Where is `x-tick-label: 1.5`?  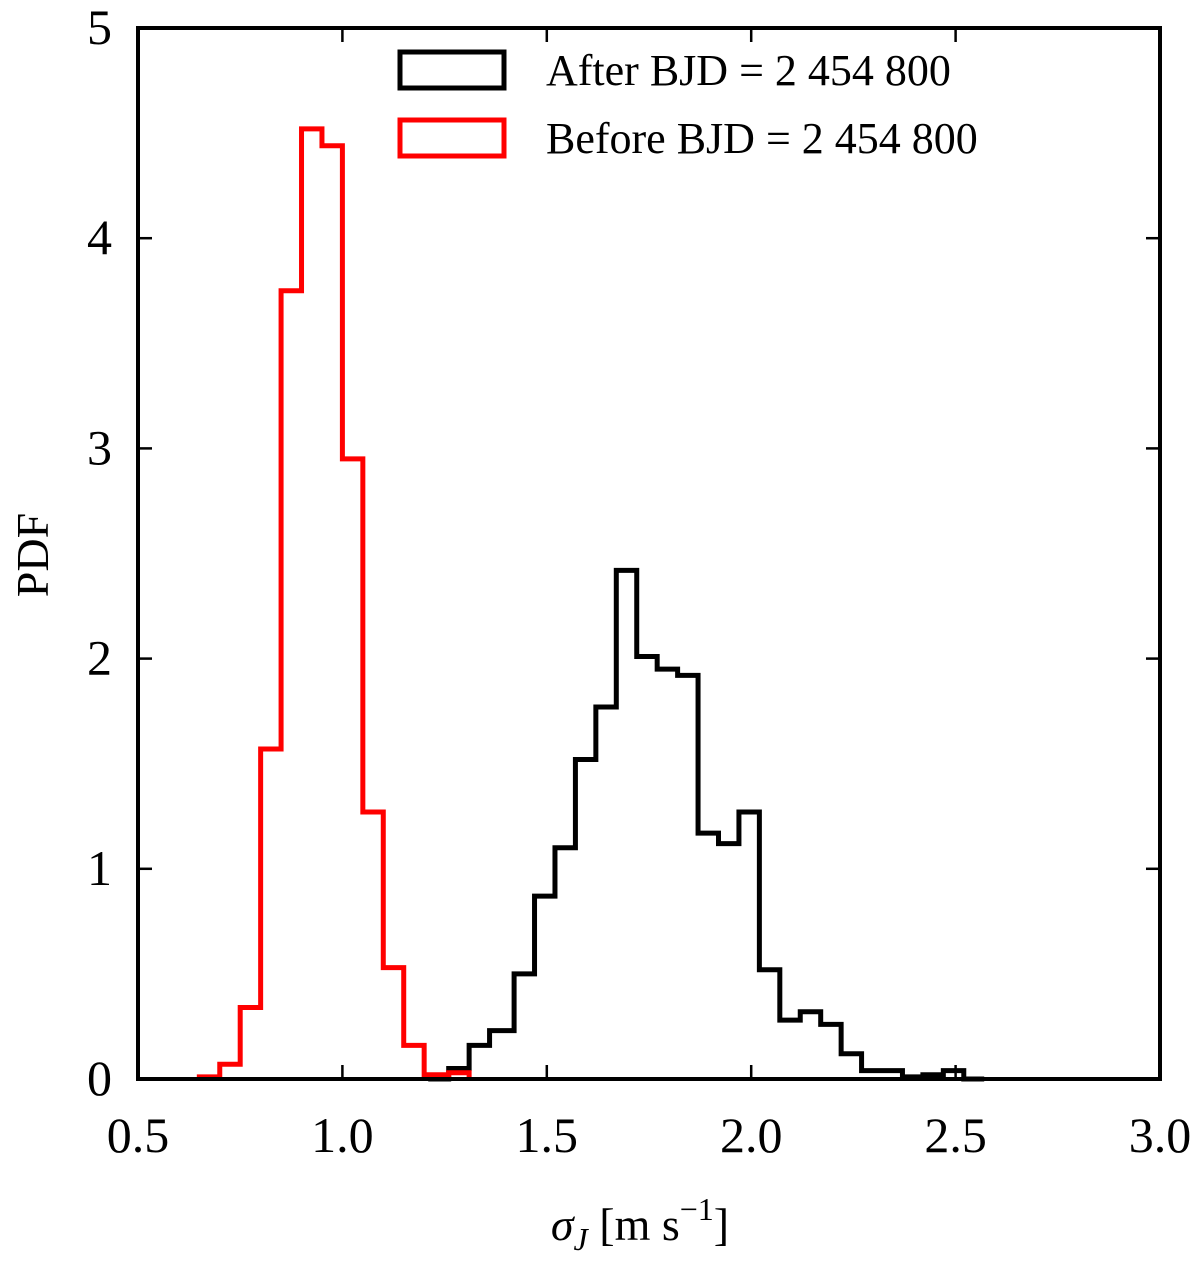 x-tick-label: 1.5 is located at coordinates (547, 1135).